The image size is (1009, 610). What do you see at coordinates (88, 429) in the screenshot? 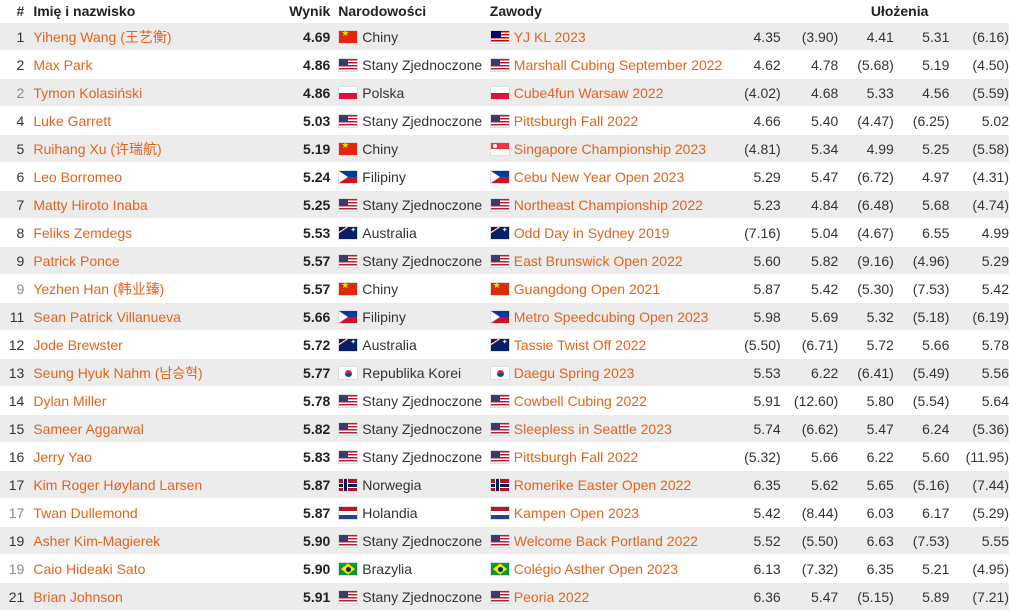
I see `person-name-link: Sameer Aggarwal` at bounding box center [88, 429].